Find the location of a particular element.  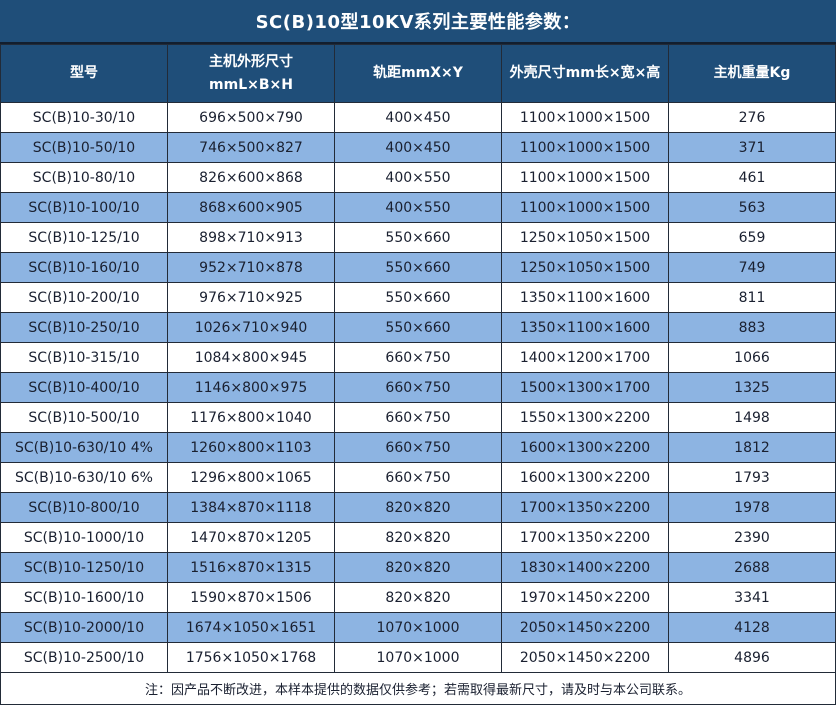

table-cell: 371 is located at coordinates (752, 147).